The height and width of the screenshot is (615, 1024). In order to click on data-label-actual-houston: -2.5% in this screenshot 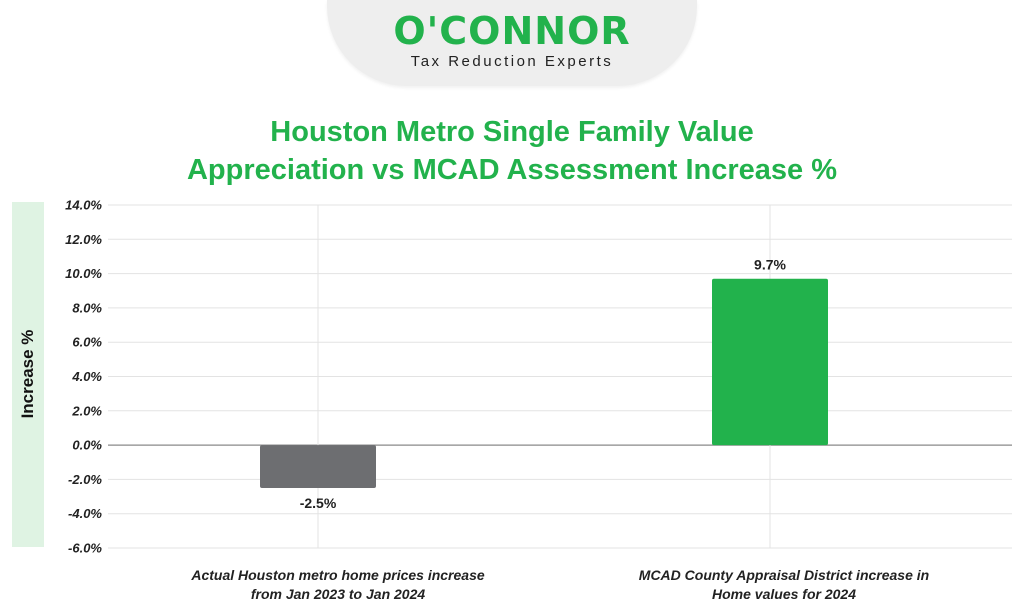, I will do `click(318, 503)`.